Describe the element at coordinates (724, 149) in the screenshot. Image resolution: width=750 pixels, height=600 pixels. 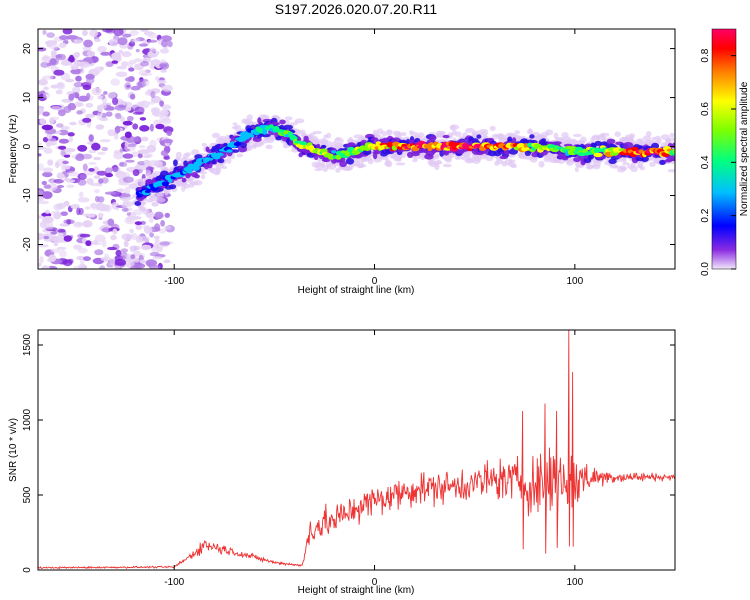
I see `colorbar-gradient` at that location.